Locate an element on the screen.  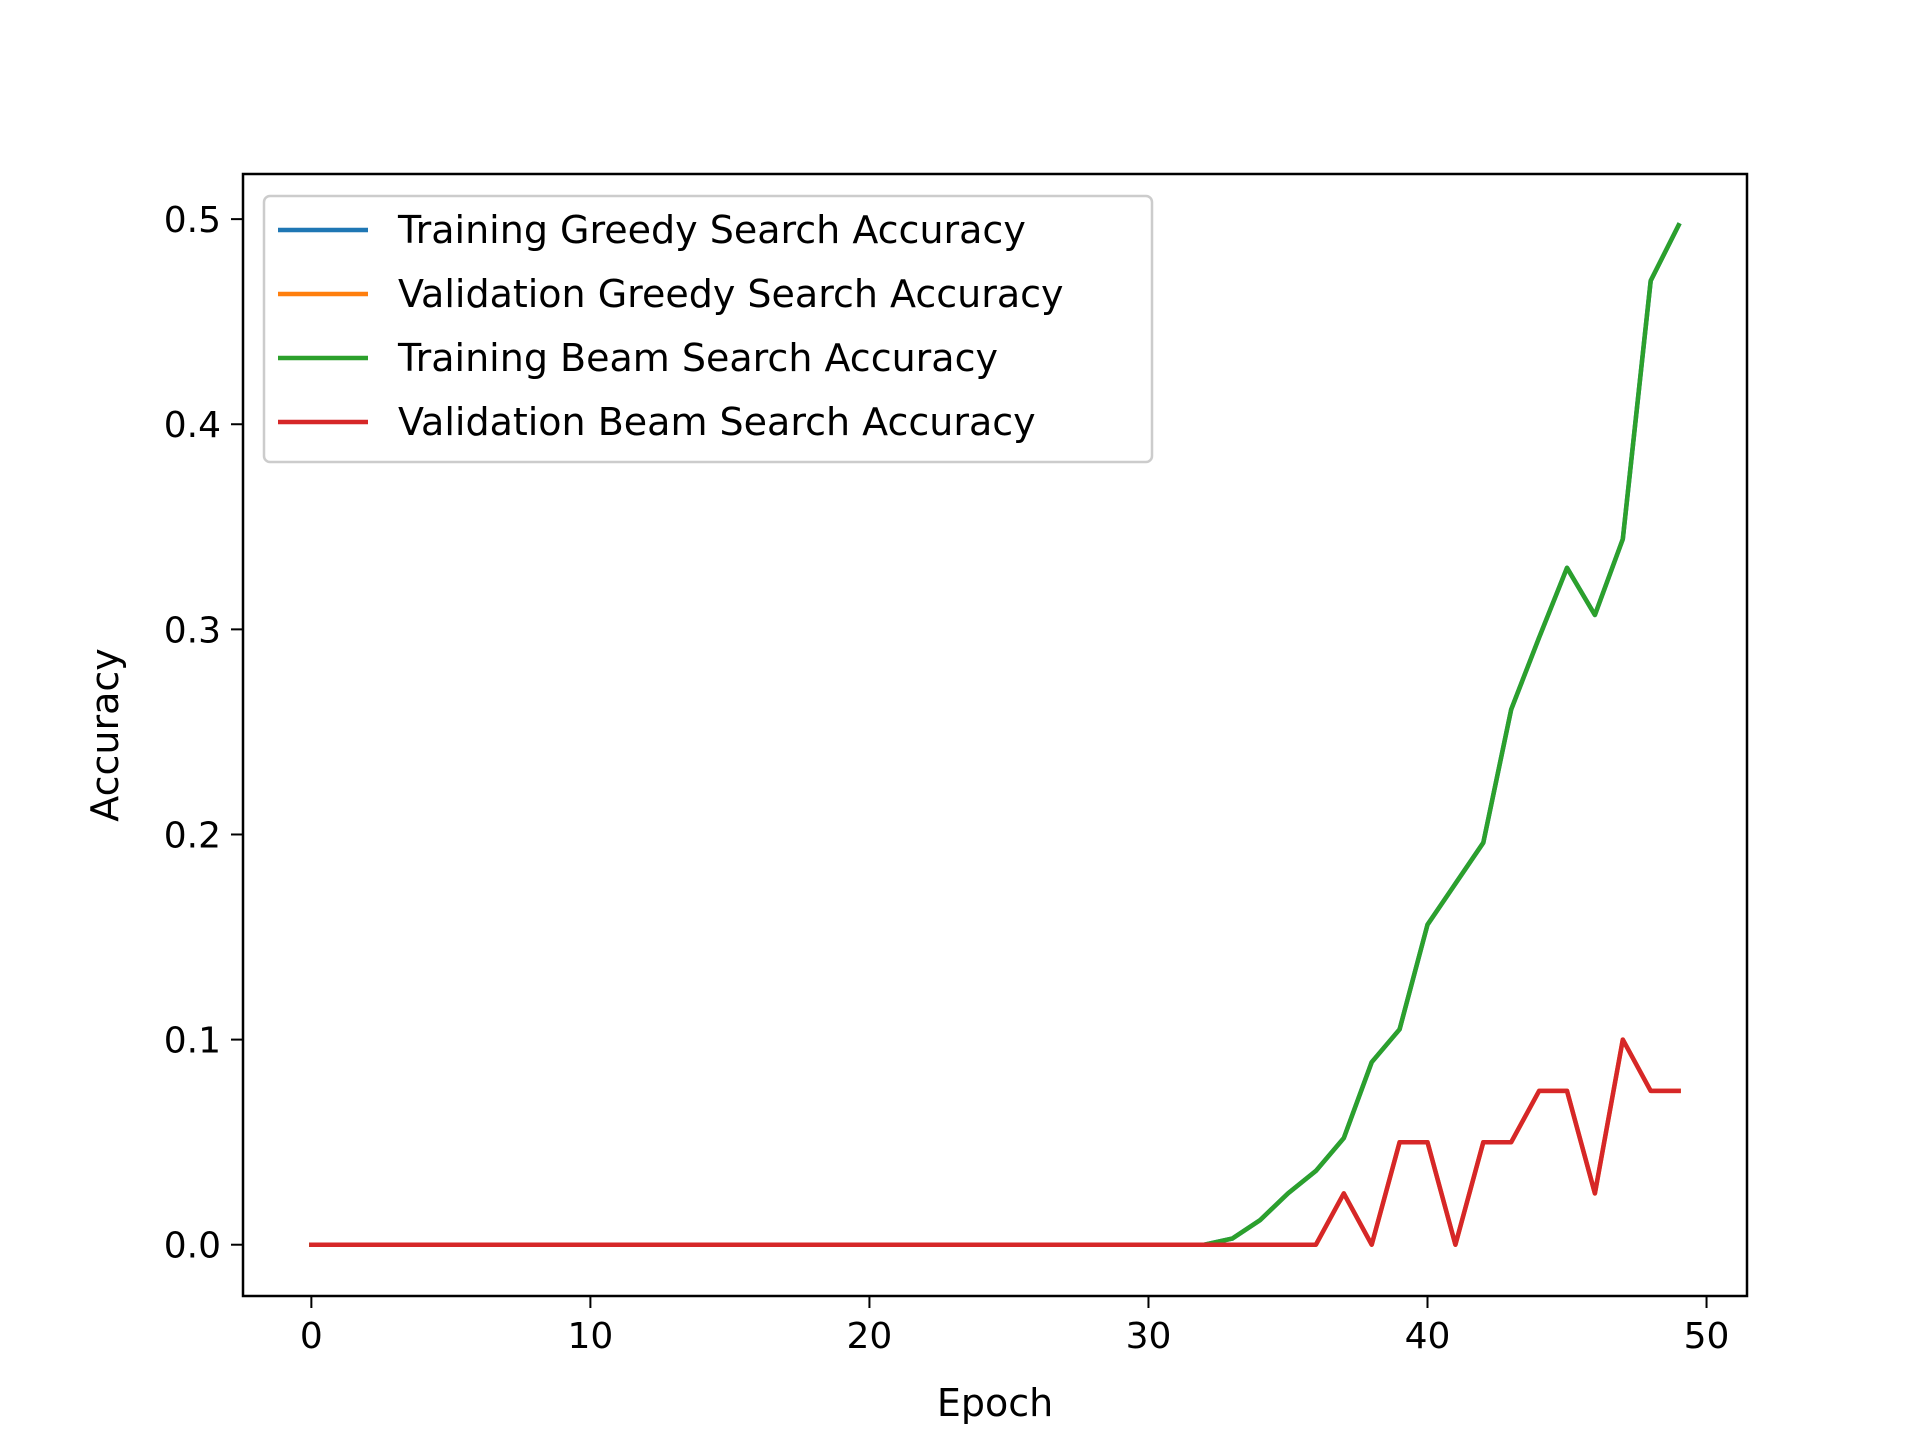
y-tick-label: 0.4 is located at coordinates (192, 425).